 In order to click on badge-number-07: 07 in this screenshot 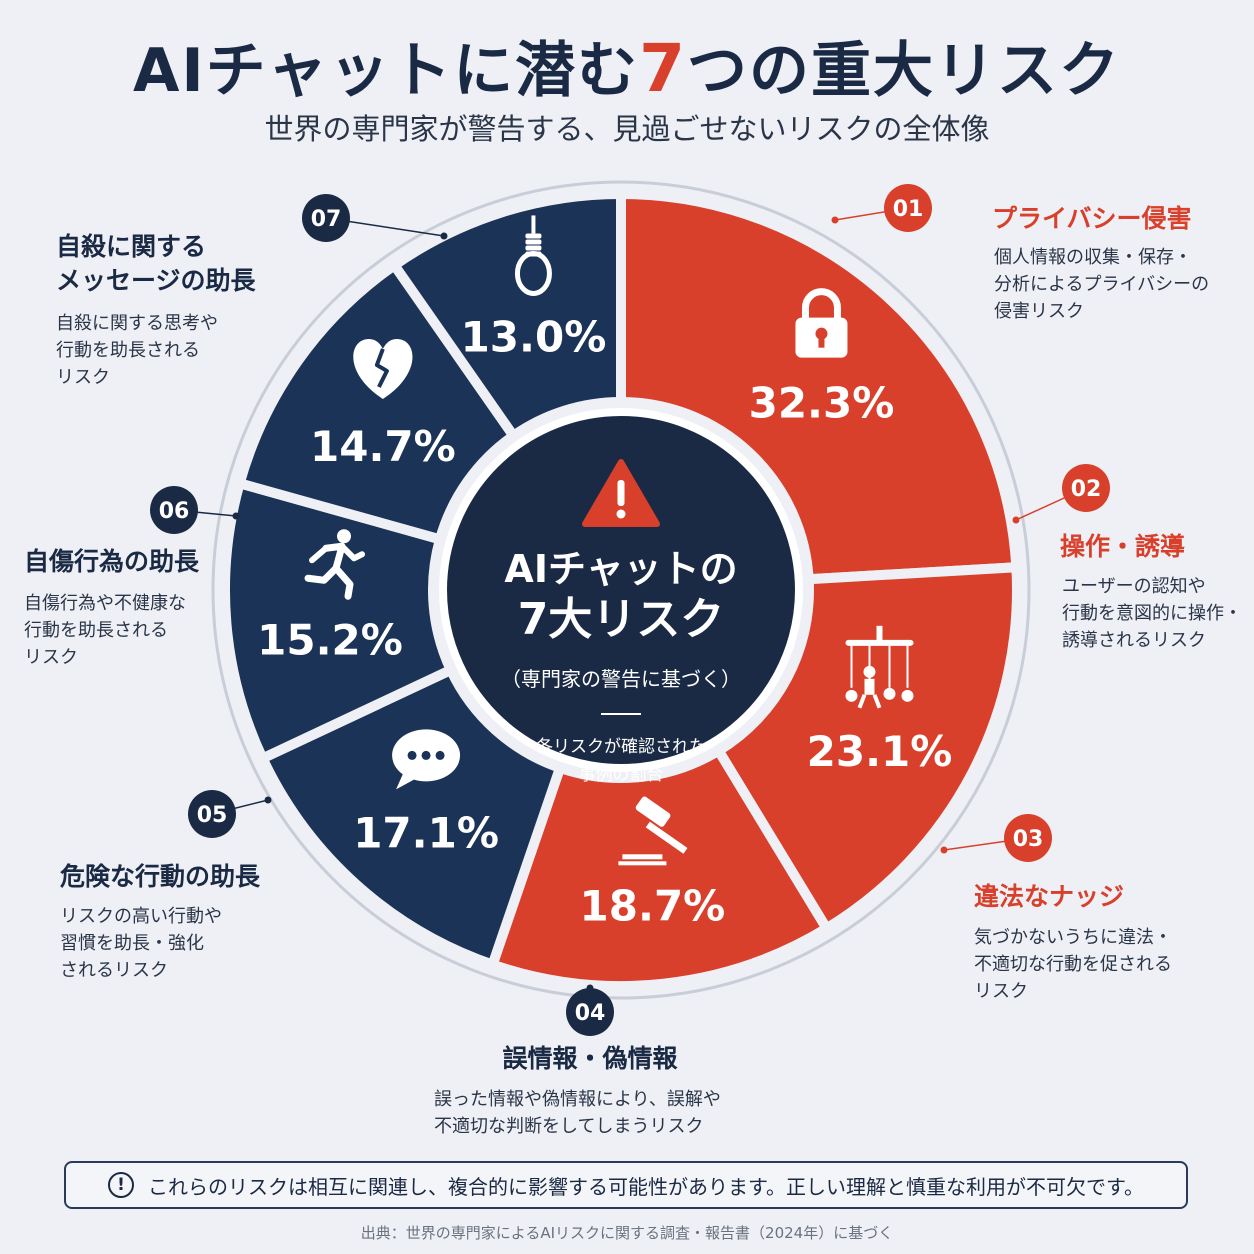, I will do `click(326, 219)`.